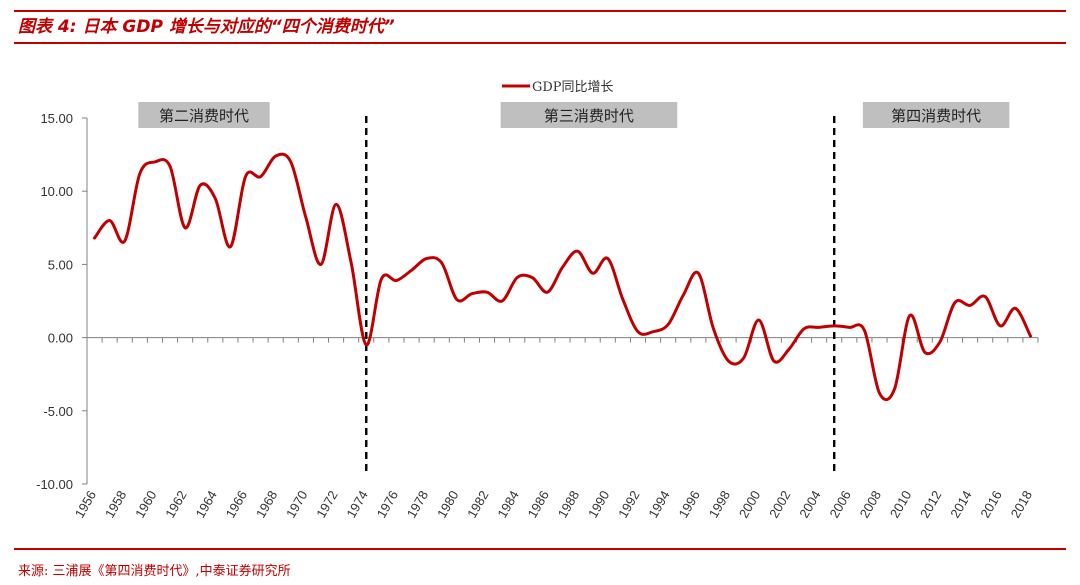 Image resolution: width=1080 pixels, height=585 pixels. What do you see at coordinates (598, 504) in the screenshot?
I see `x-tick-label: 1990` at bounding box center [598, 504].